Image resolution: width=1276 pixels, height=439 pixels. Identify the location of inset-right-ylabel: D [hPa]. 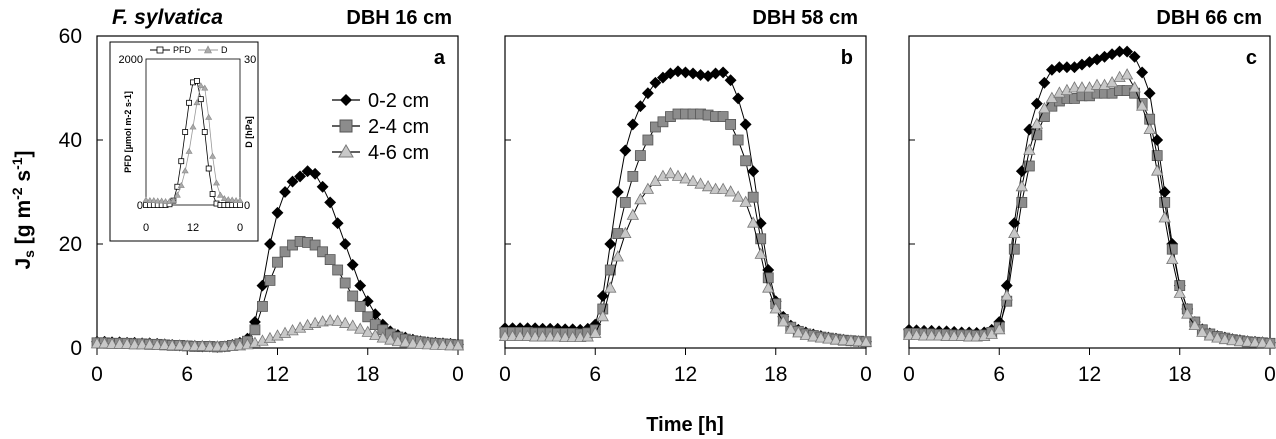
(249, 132).